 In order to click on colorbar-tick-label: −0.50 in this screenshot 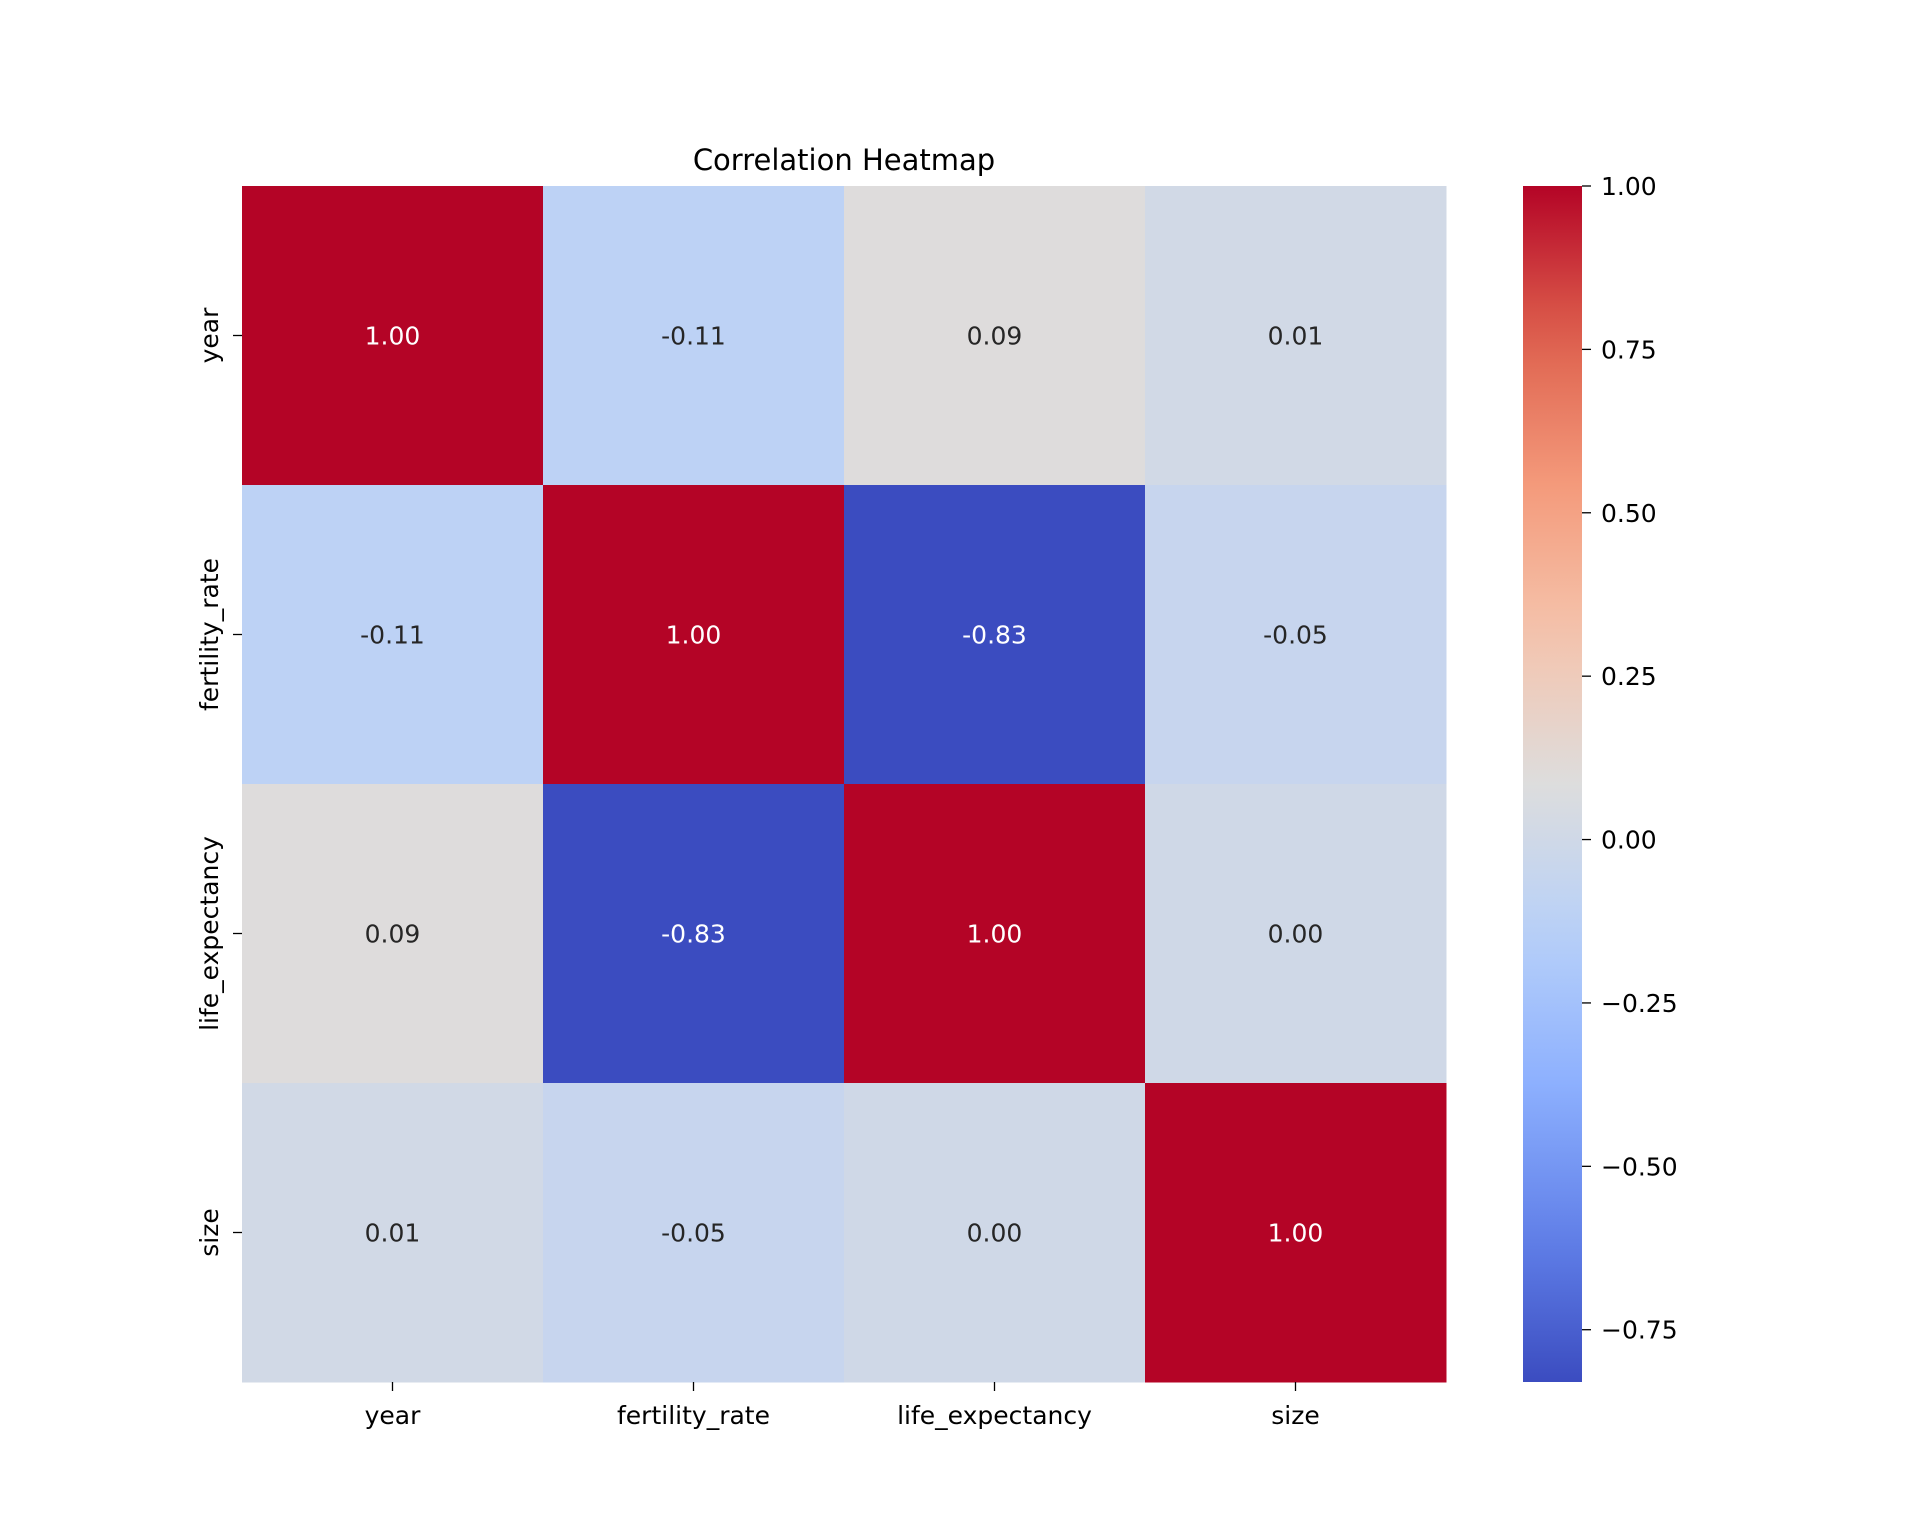, I will do `click(1639, 1166)`.